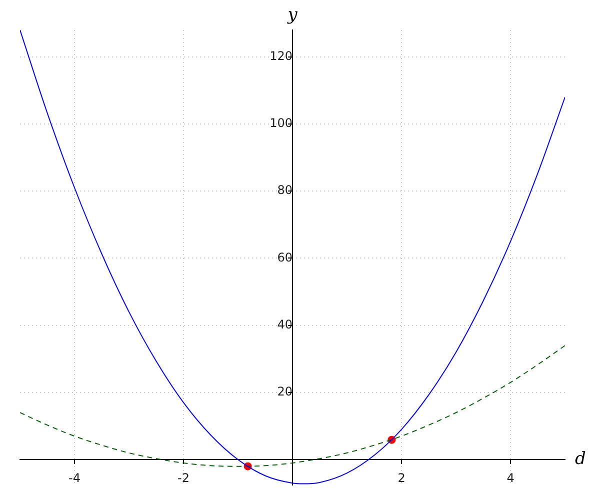 The image size is (600, 500). I want to click on x-tick-label: -2, so click(184, 477).